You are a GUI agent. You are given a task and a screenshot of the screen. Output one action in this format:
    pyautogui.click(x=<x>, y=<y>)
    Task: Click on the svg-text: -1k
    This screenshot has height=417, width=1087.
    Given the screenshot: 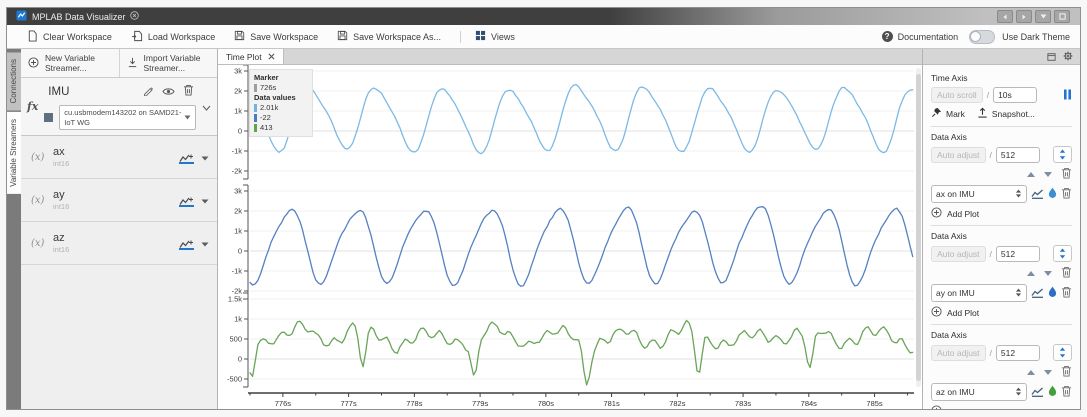 What is the action you would take?
    pyautogui.click(x=237, y=271)
    